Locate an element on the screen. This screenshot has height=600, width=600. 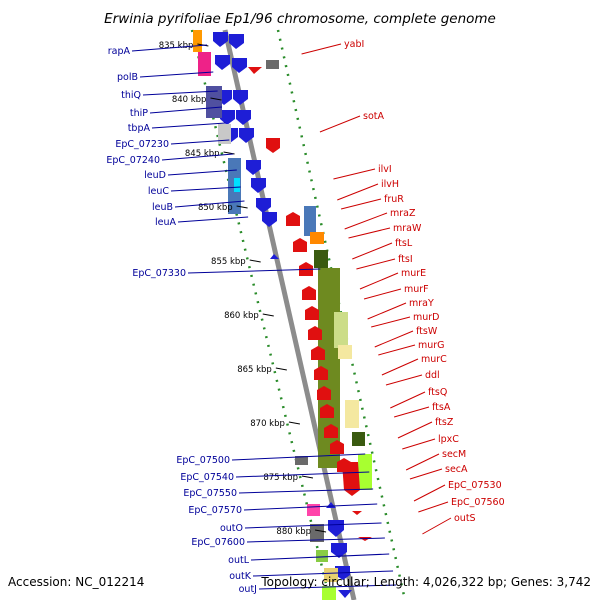
right-gene-label: murE is located at coordinates (413, 273).